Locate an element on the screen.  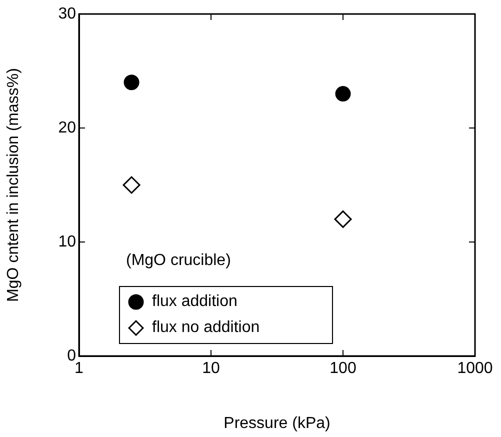
y-tick-label: 0 is located at coordinates (71, 355).